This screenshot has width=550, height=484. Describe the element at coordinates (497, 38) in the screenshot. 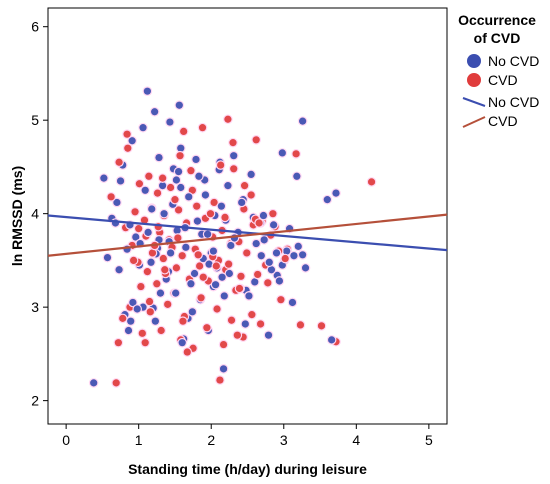

I see `legend-title-line2: of CVD` at that location.